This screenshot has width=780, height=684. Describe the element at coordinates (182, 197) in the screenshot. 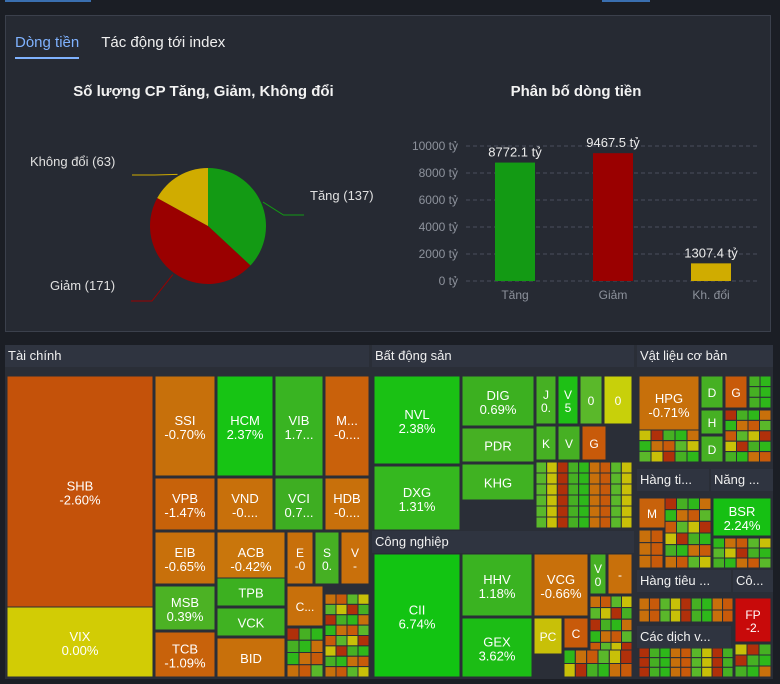

I see `pie-slice-flat` at that location.